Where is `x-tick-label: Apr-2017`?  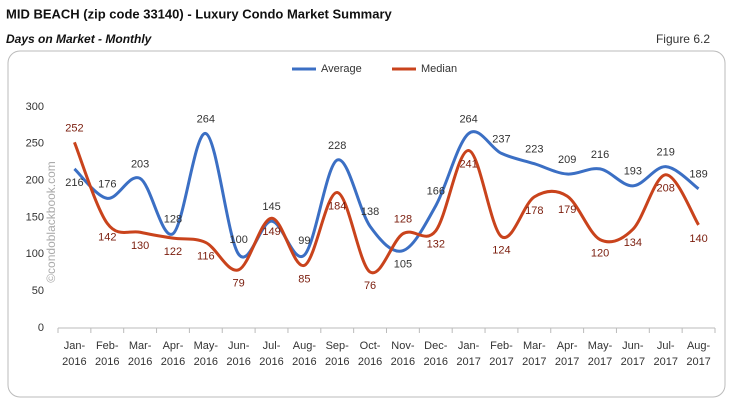 x-tick-label: Apr-2017 is located at coordinates (567, 354).